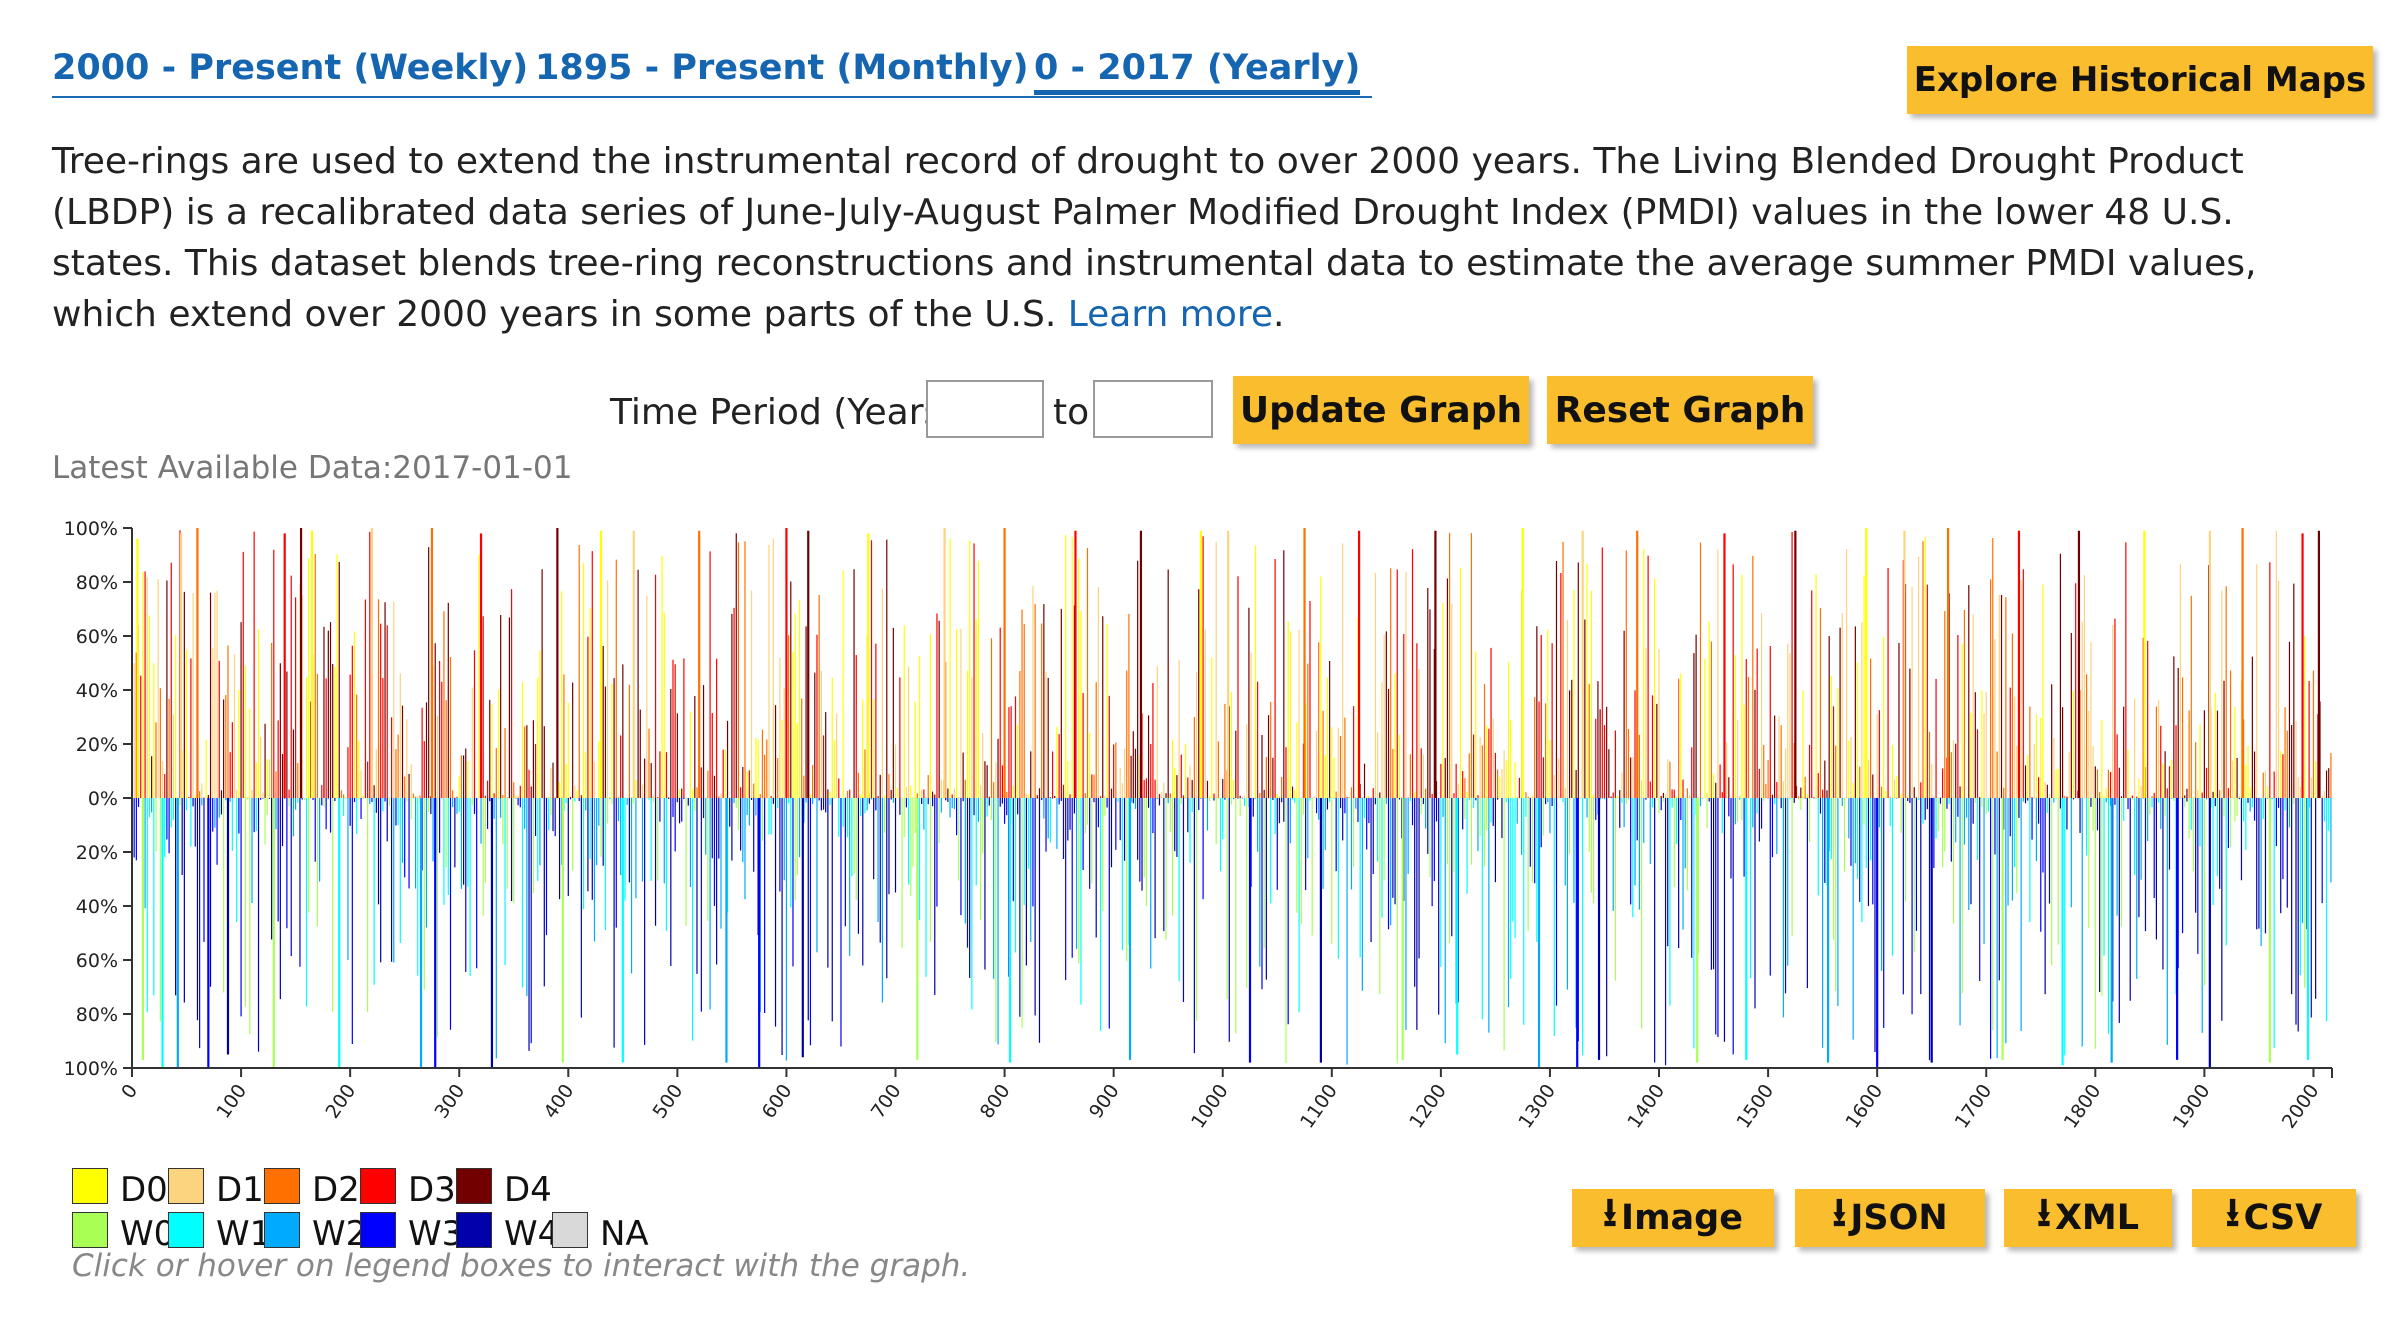  What do you see at coordinates (244, 1234) in the screenshot?
I see `legend-label-w1: W1` at bounding box center [244, 1234].